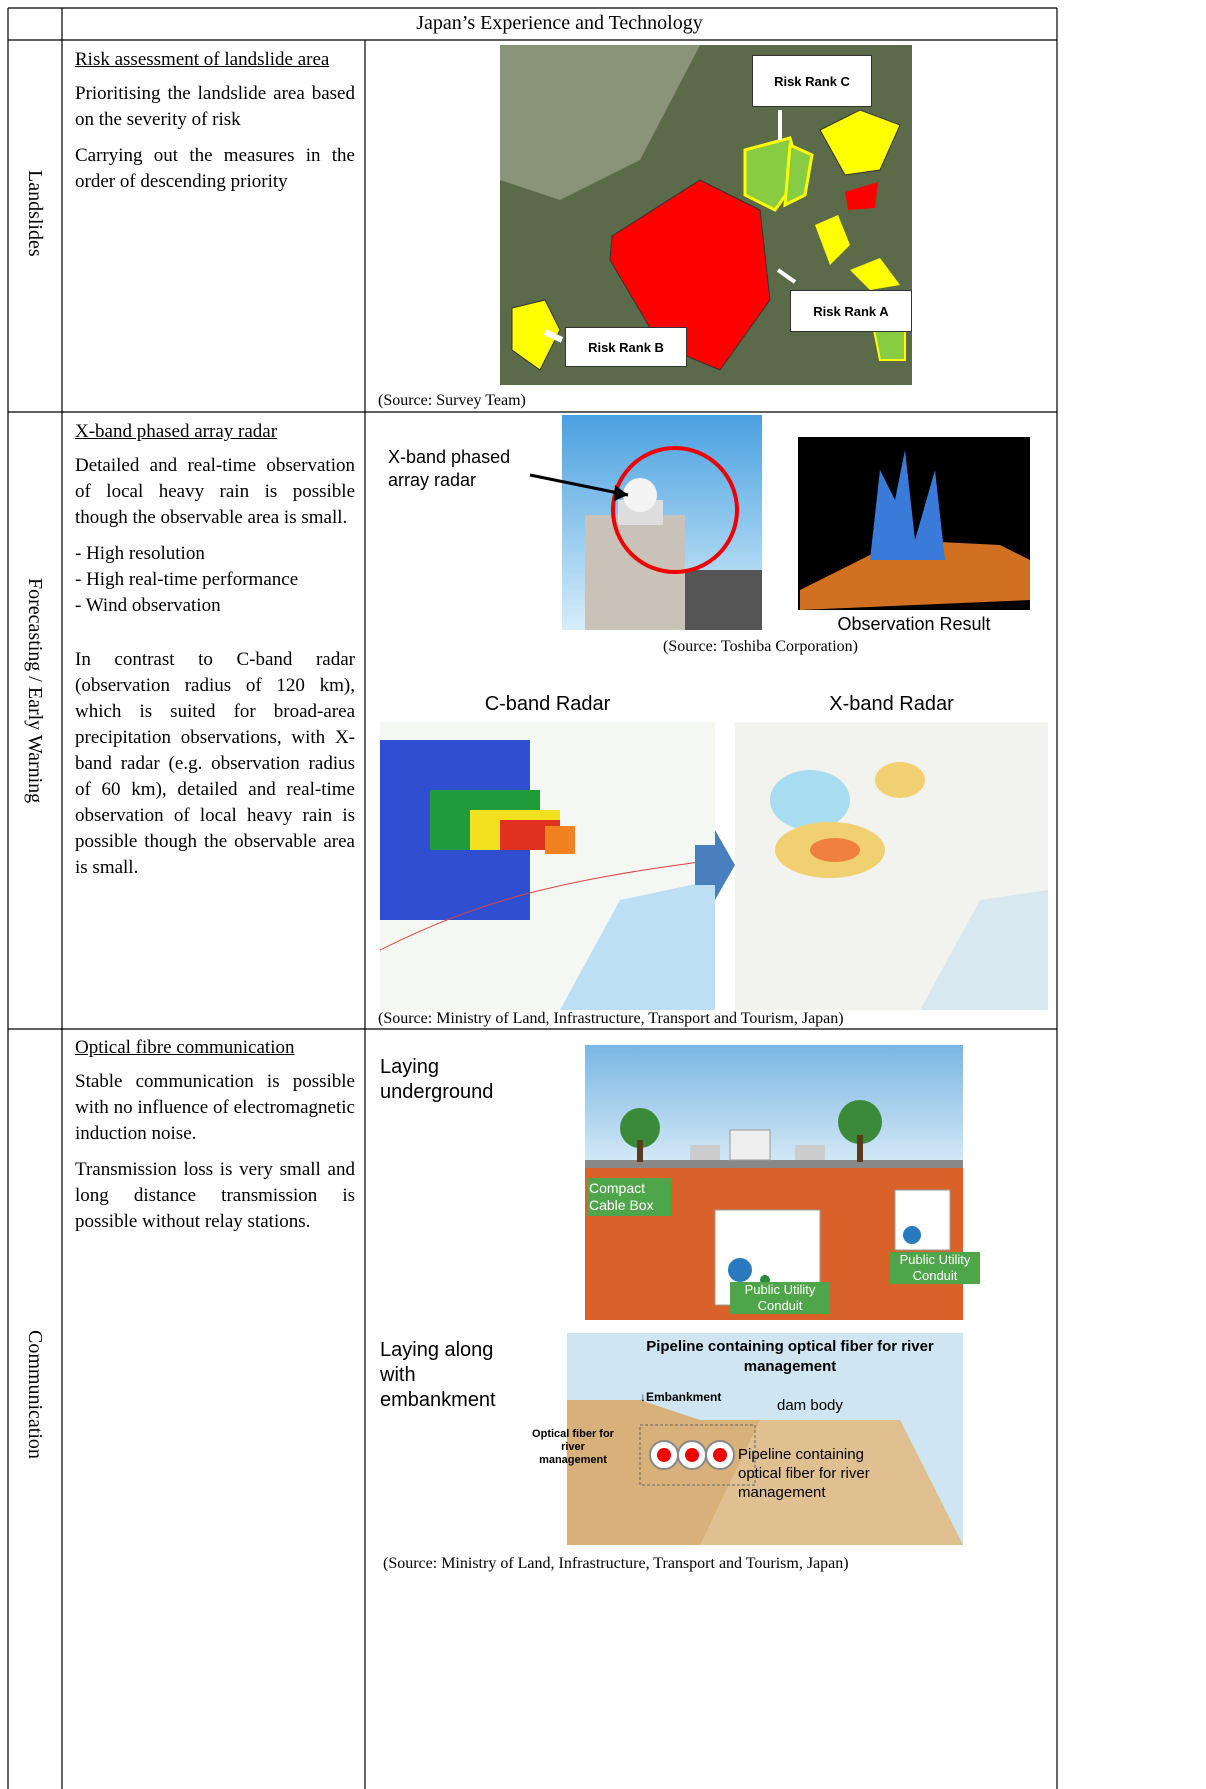  What do you see at coordinates (812, 81) in the screenshot?
I see `map-label: Risk Rank C` at bounding box center [812, 81].